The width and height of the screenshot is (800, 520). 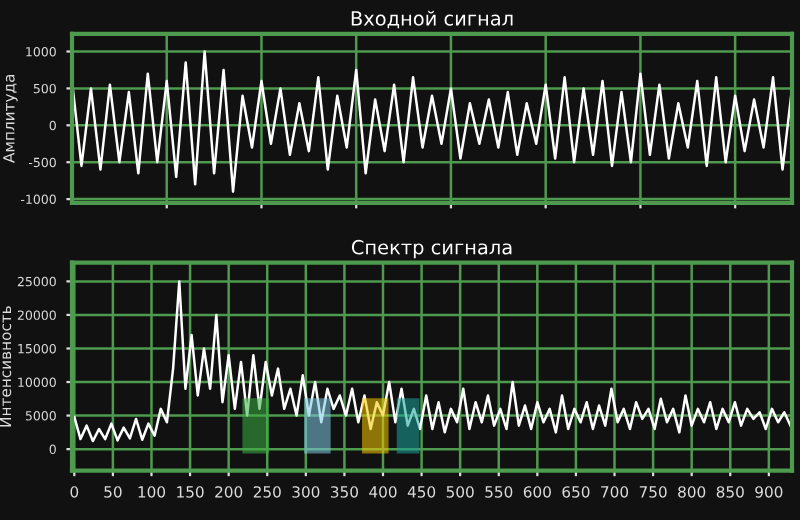 I want to click on chart-title: Спектр сигнала, so click(x=431, y=249).